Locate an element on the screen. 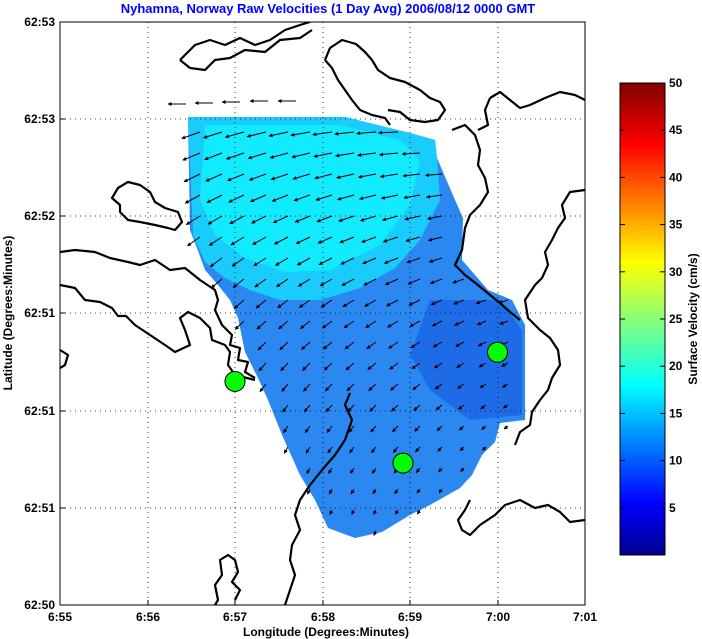 The image size is (702, 639). colorbar-label: Surface Velocity (cm/s) is located at coordinates (693, 318).